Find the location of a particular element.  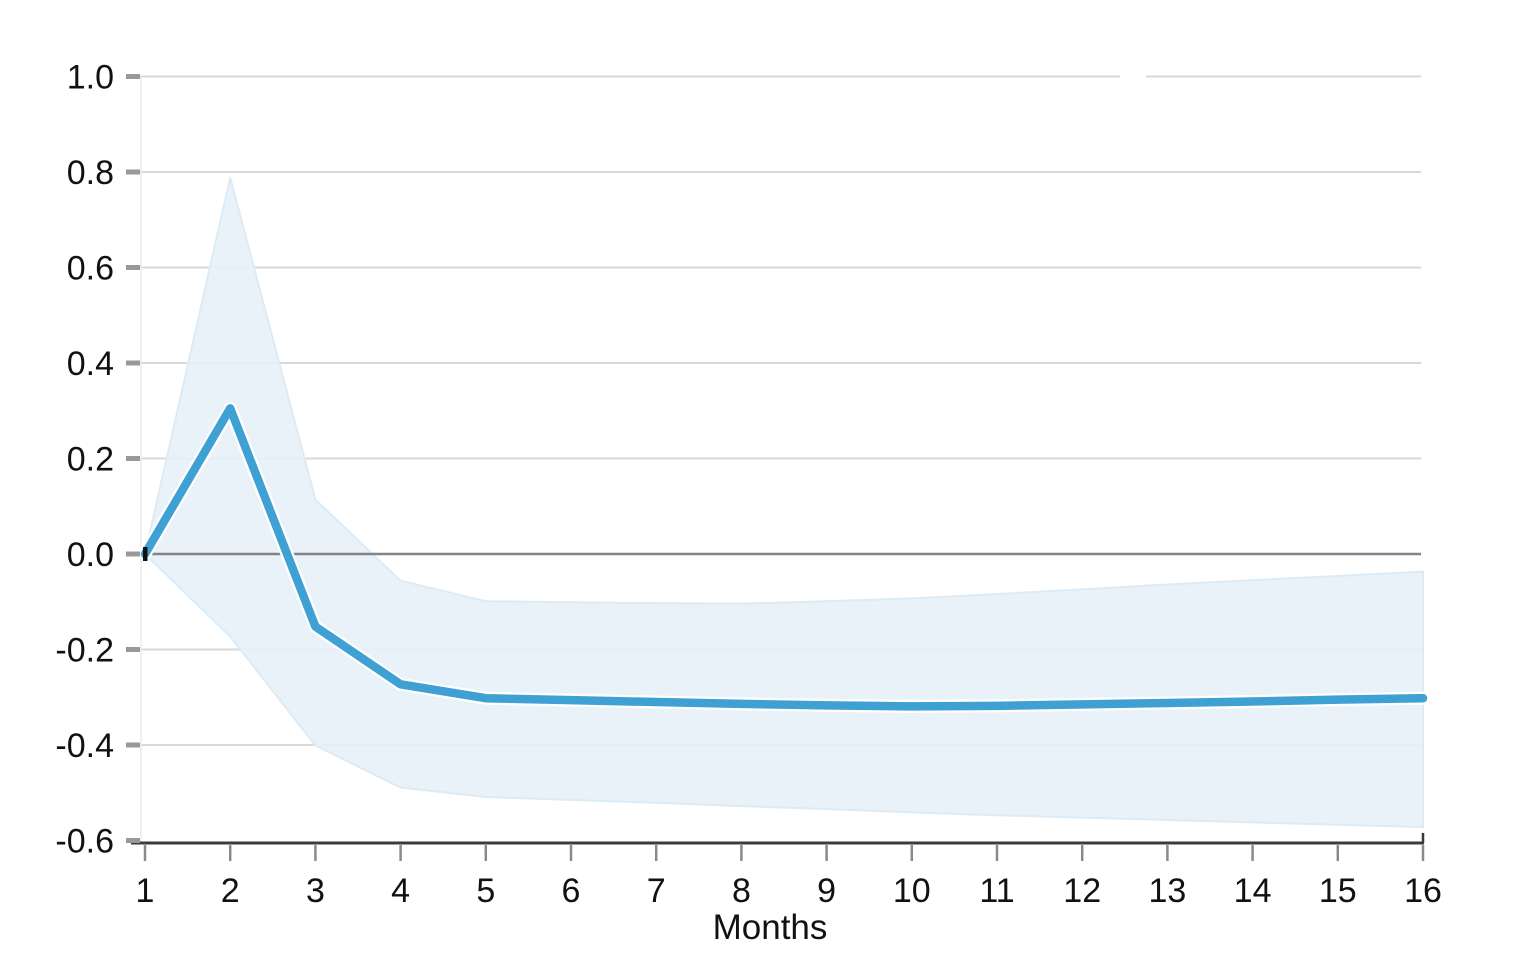

x-tick-label: 1 is located at coordinates (145, 891).